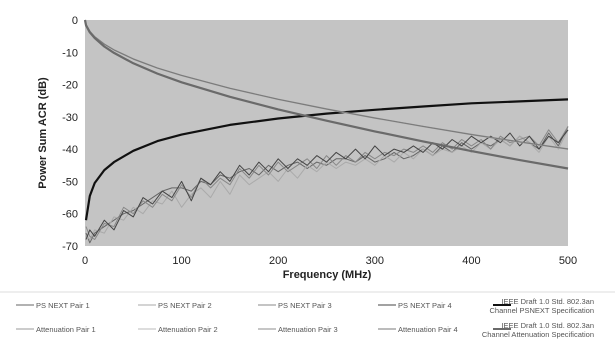  I want to click on y-axis-title: Power Sum ACR (dB), so click(43, 133).